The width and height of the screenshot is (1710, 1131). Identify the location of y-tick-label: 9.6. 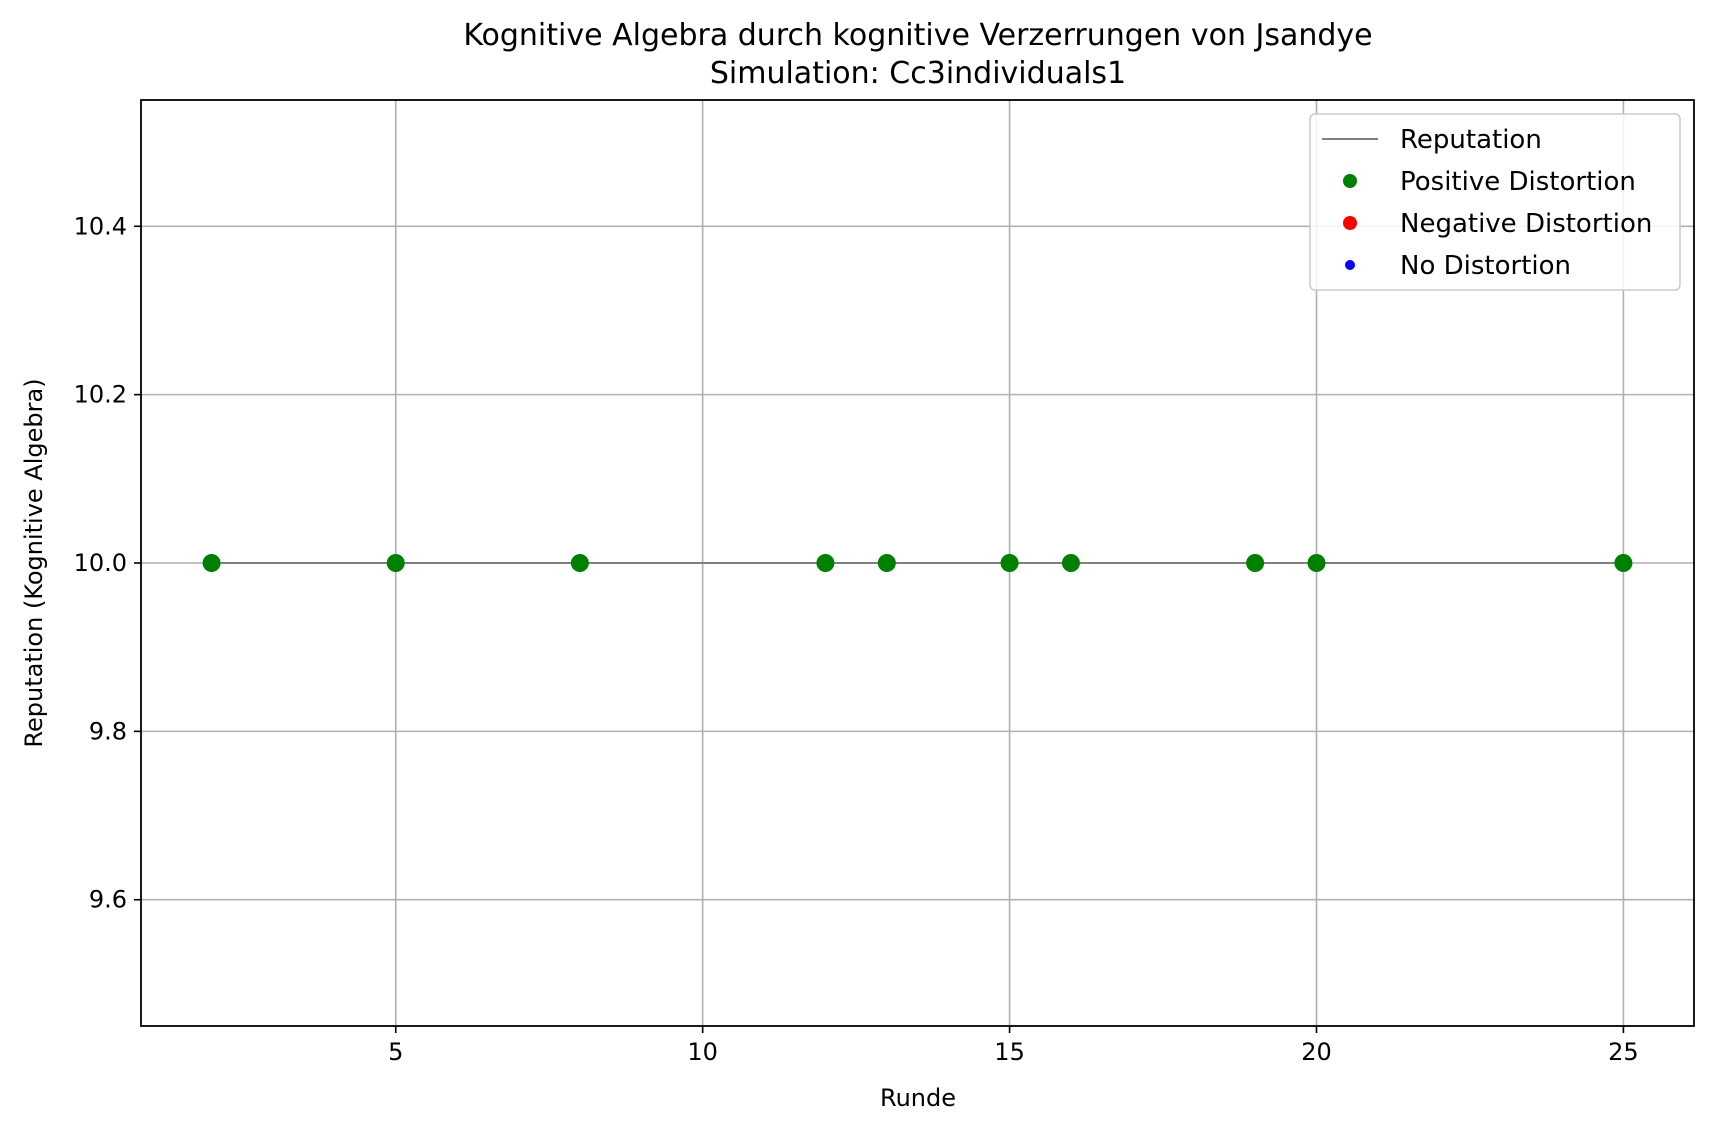
(108, 900).